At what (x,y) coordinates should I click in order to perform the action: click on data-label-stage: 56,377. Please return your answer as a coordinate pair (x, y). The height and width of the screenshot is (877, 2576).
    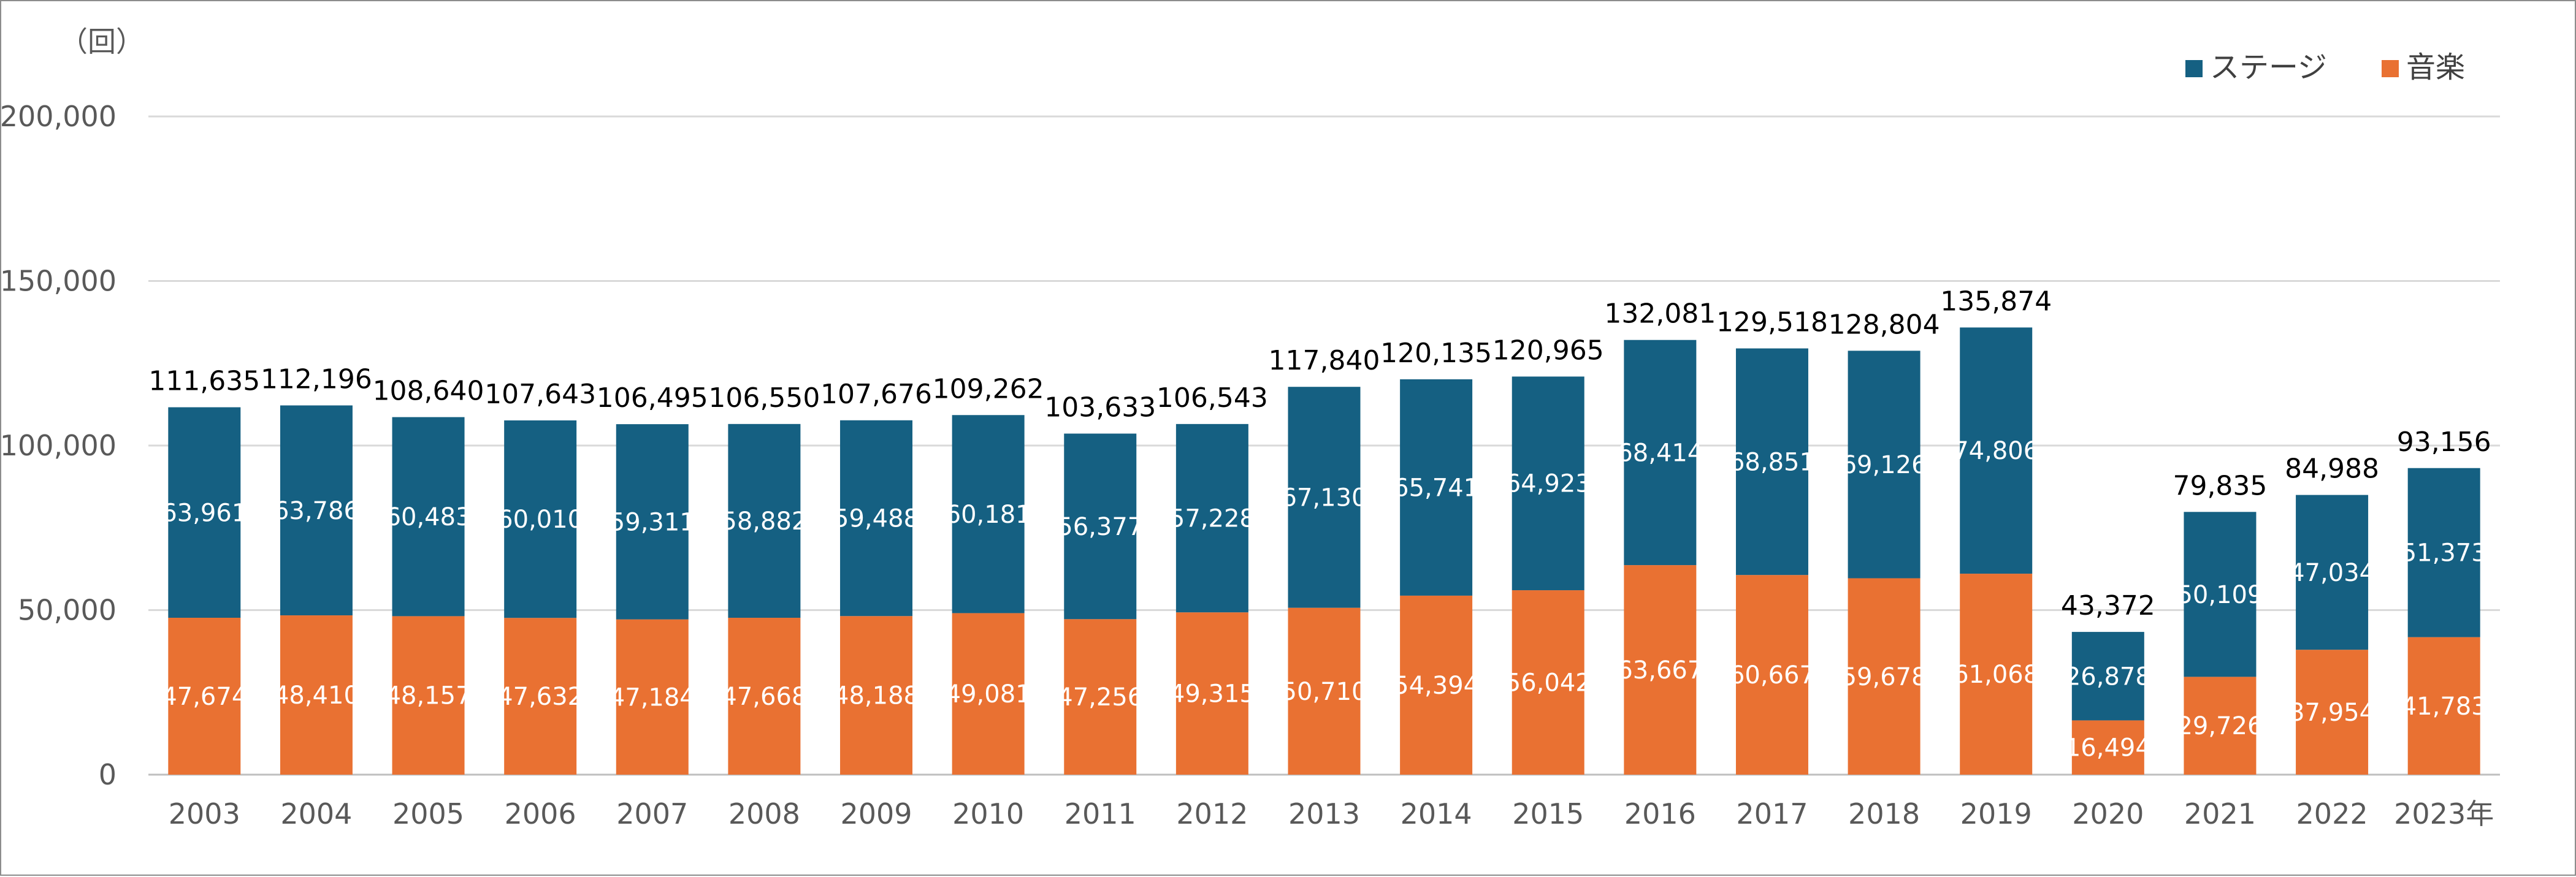
    Looking at the image, I should click on (1100, 527).